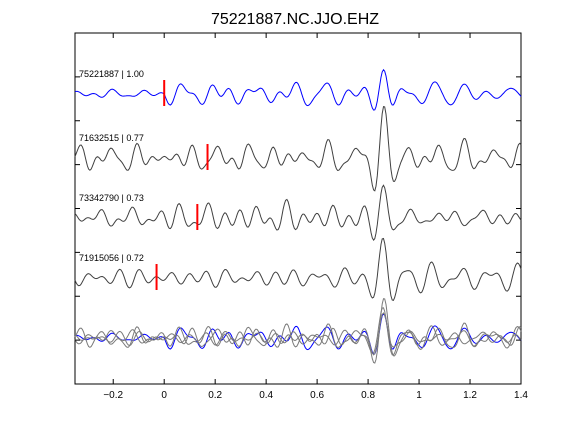 The width and height of the screenshot is (576, 432). Describe the element at coordinates (111, 258) in the screenshot. I see `trace-label-71915056: 71915056 | 0.72` at that location.